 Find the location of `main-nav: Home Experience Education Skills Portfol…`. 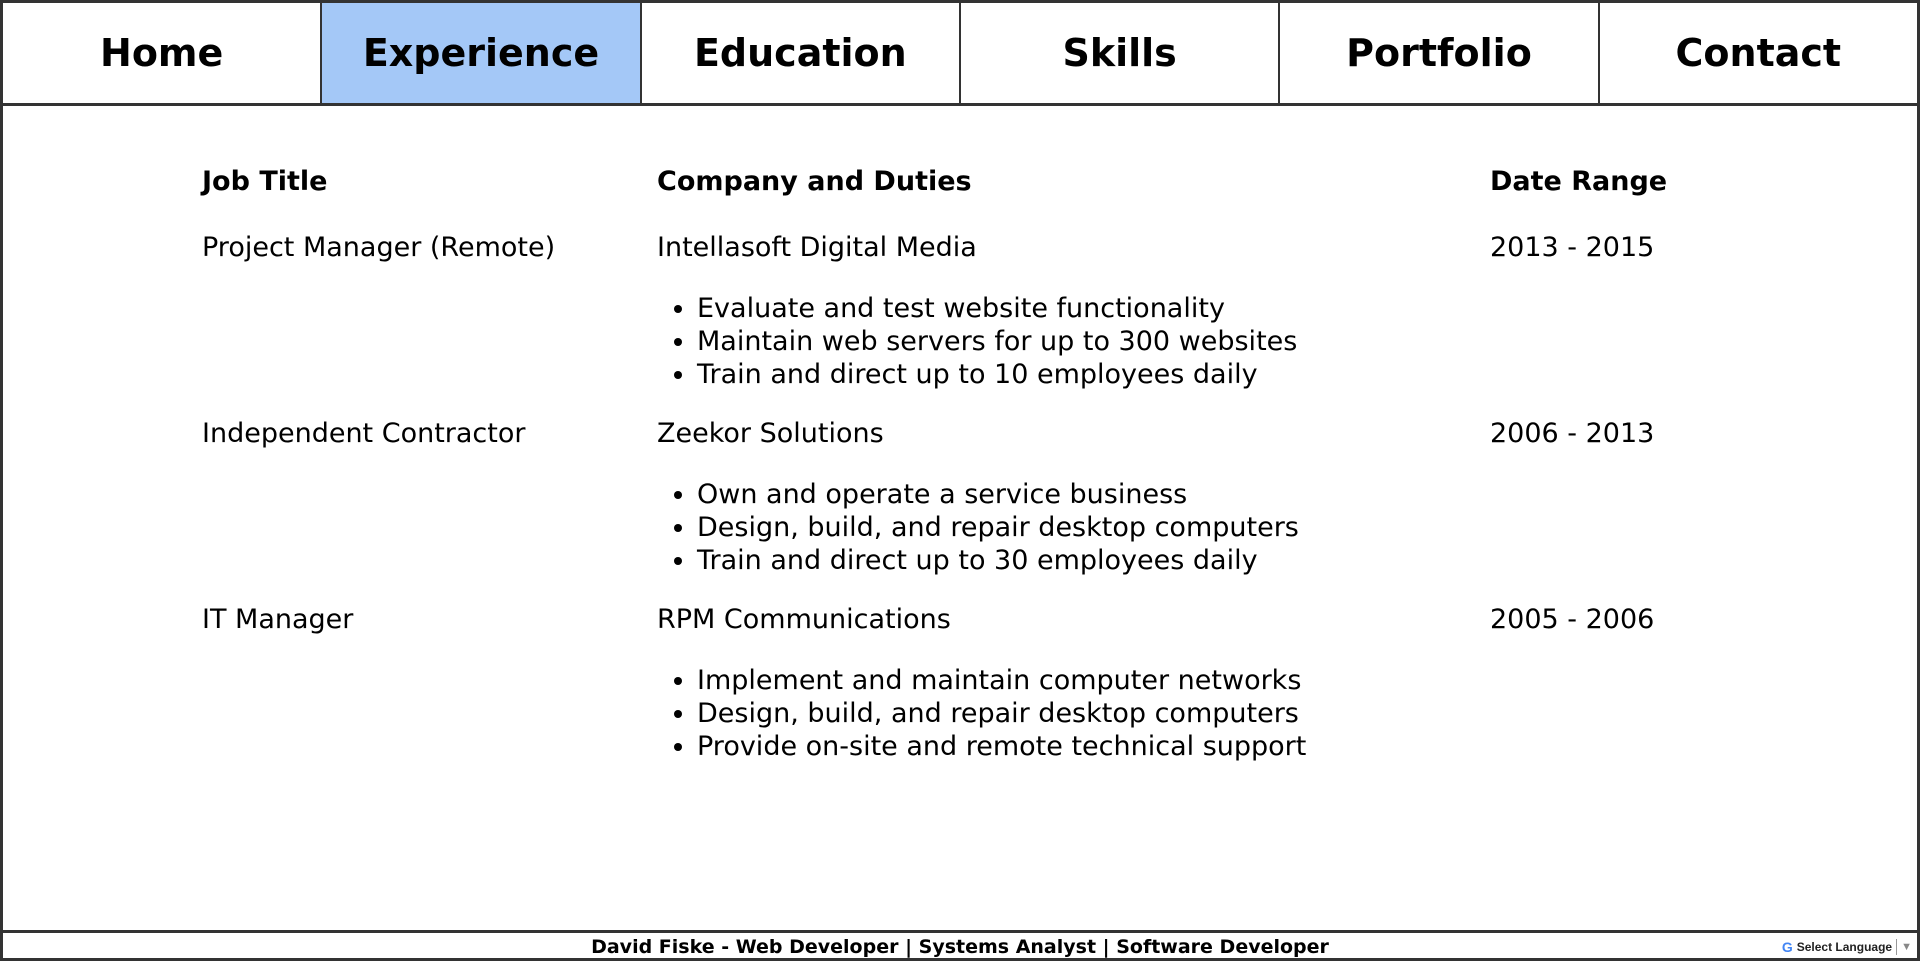

main-nav: Home Experience Education Skills Portfol… is located at coordinates (960, 53).